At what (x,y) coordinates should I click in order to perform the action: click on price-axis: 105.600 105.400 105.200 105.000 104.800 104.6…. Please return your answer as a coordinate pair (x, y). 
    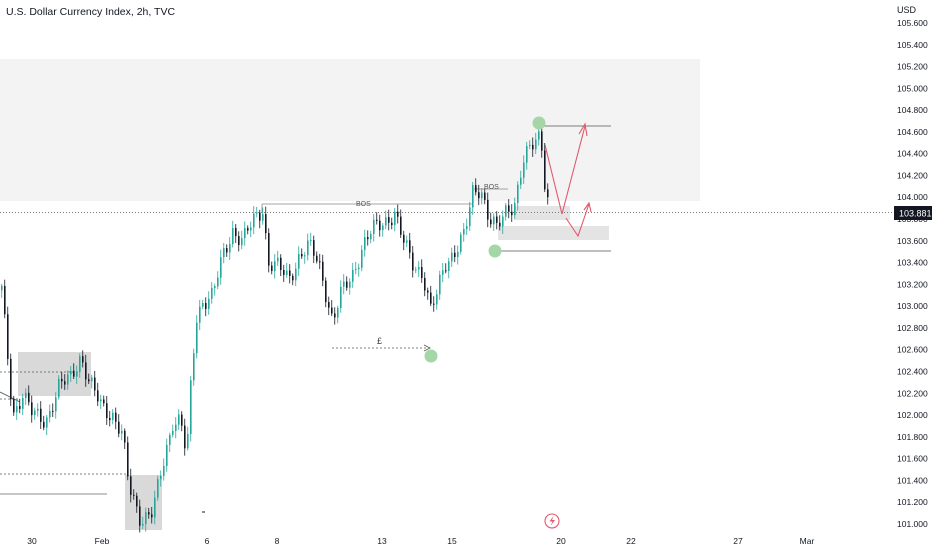
    Looking at the image, I should click on (912, 273).